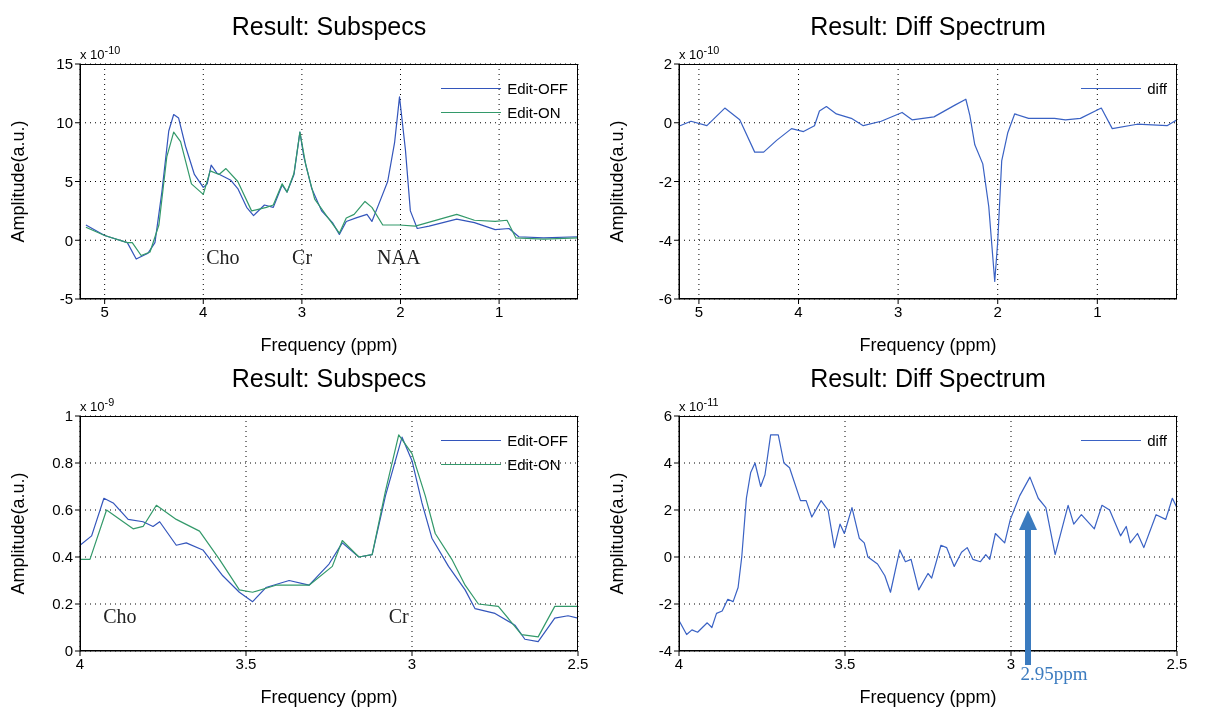 This screenshot has width=1210, height=708. I want to click on y-tick-label: -5, so click(66, 299).